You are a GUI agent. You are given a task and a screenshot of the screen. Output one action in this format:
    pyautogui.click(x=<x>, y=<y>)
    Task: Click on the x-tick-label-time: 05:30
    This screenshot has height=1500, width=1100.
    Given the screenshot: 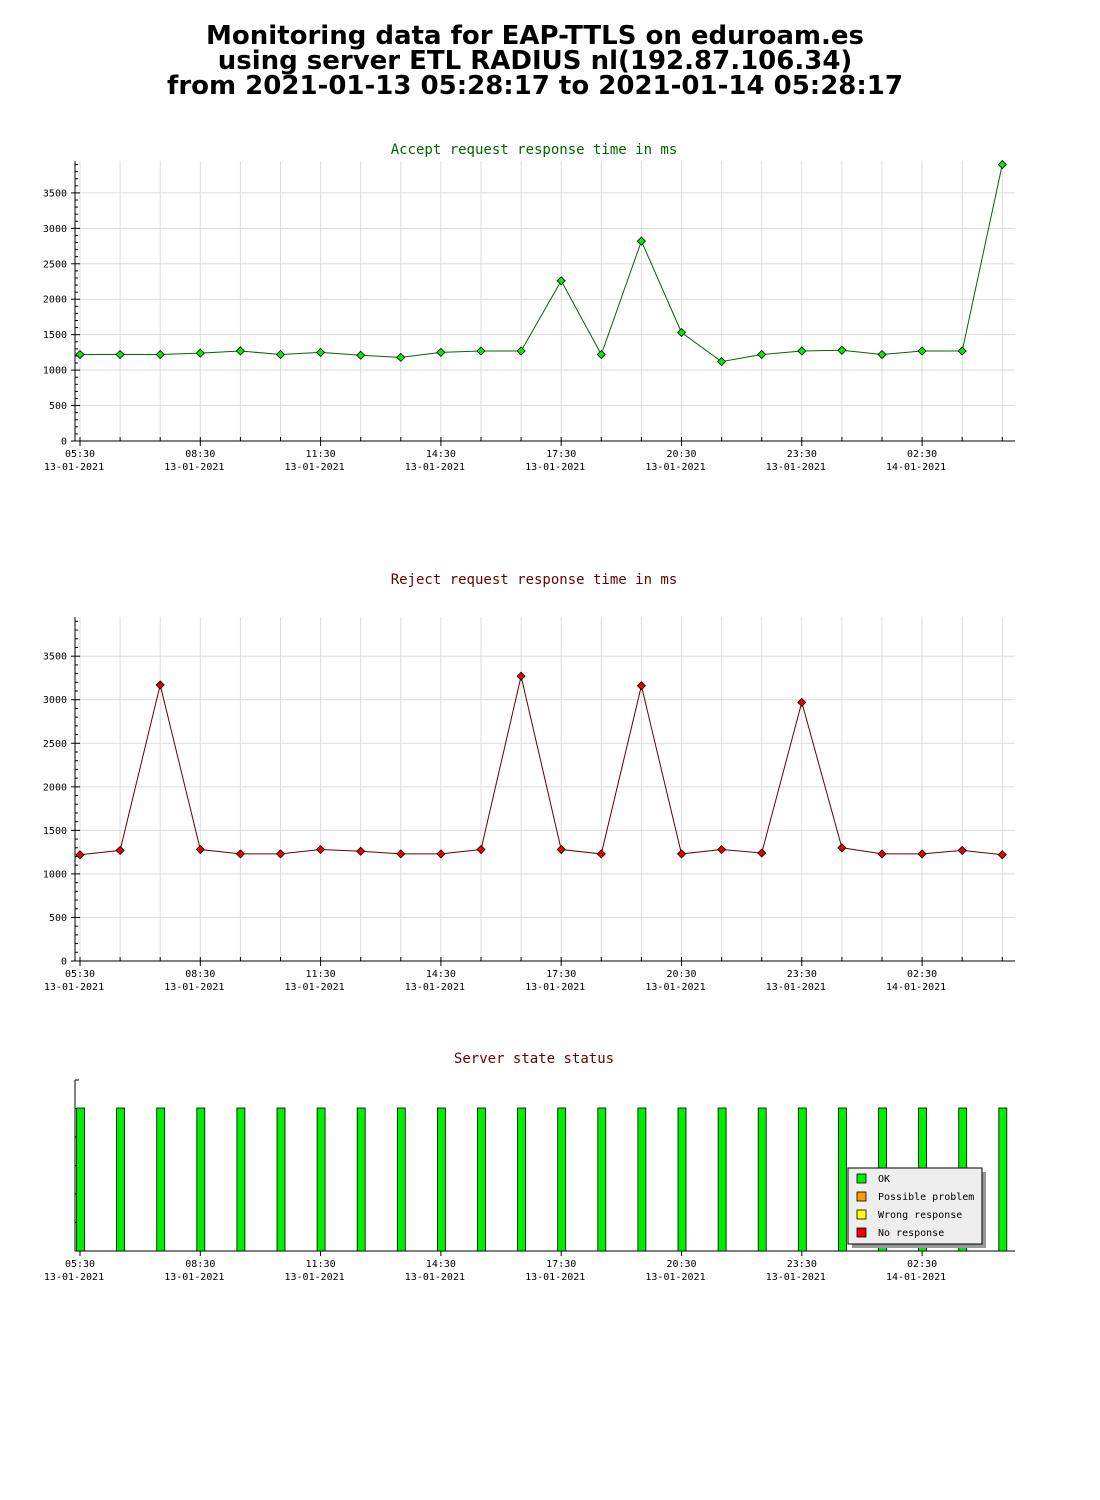 What is the action you would take?
    pyautogui.click(x=80, y=1264)
    